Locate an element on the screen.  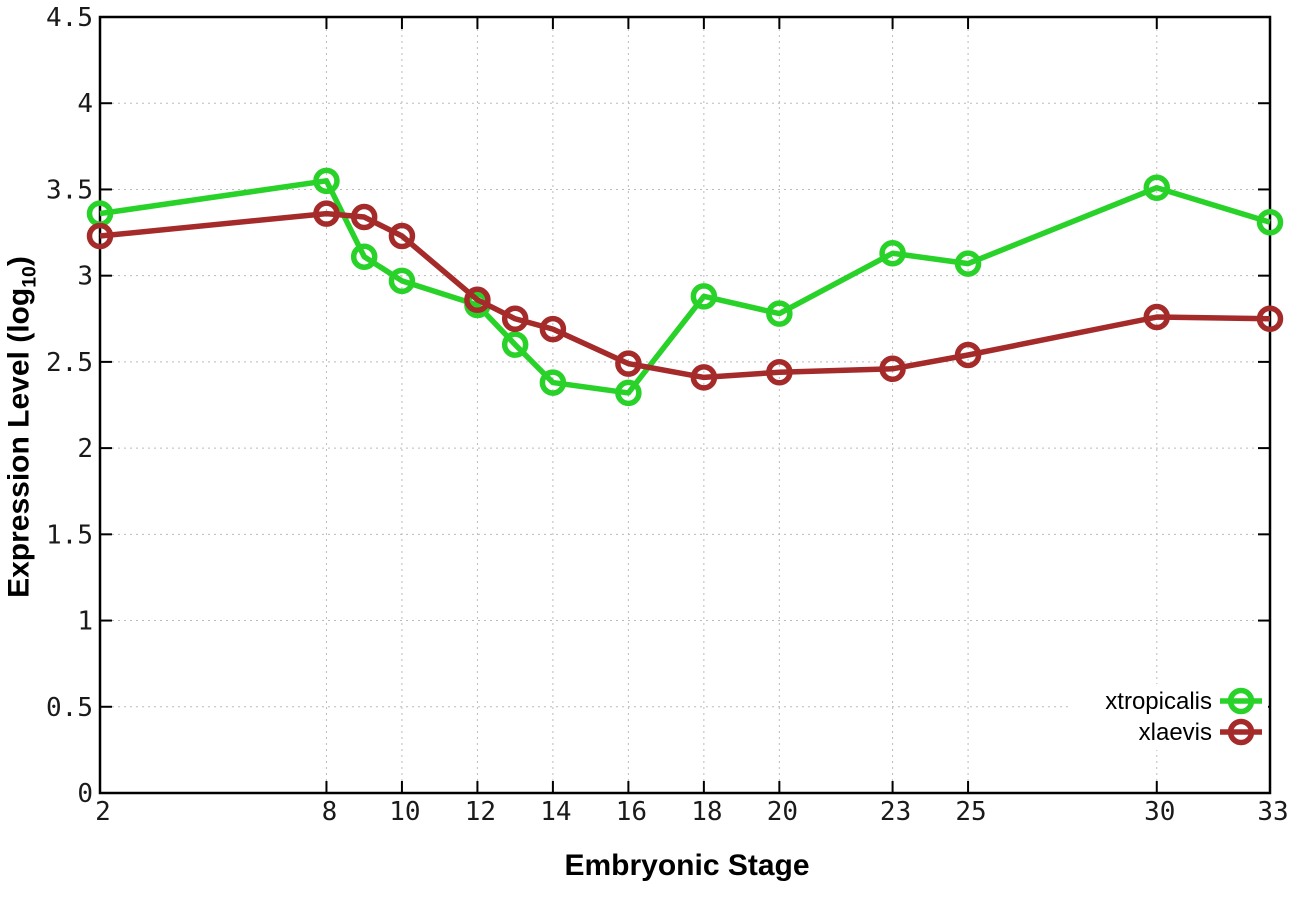
x-tick-labels: 2 8 10 12 14 16 18 20 23 25 30 33 is located at coordinates (691, 812).